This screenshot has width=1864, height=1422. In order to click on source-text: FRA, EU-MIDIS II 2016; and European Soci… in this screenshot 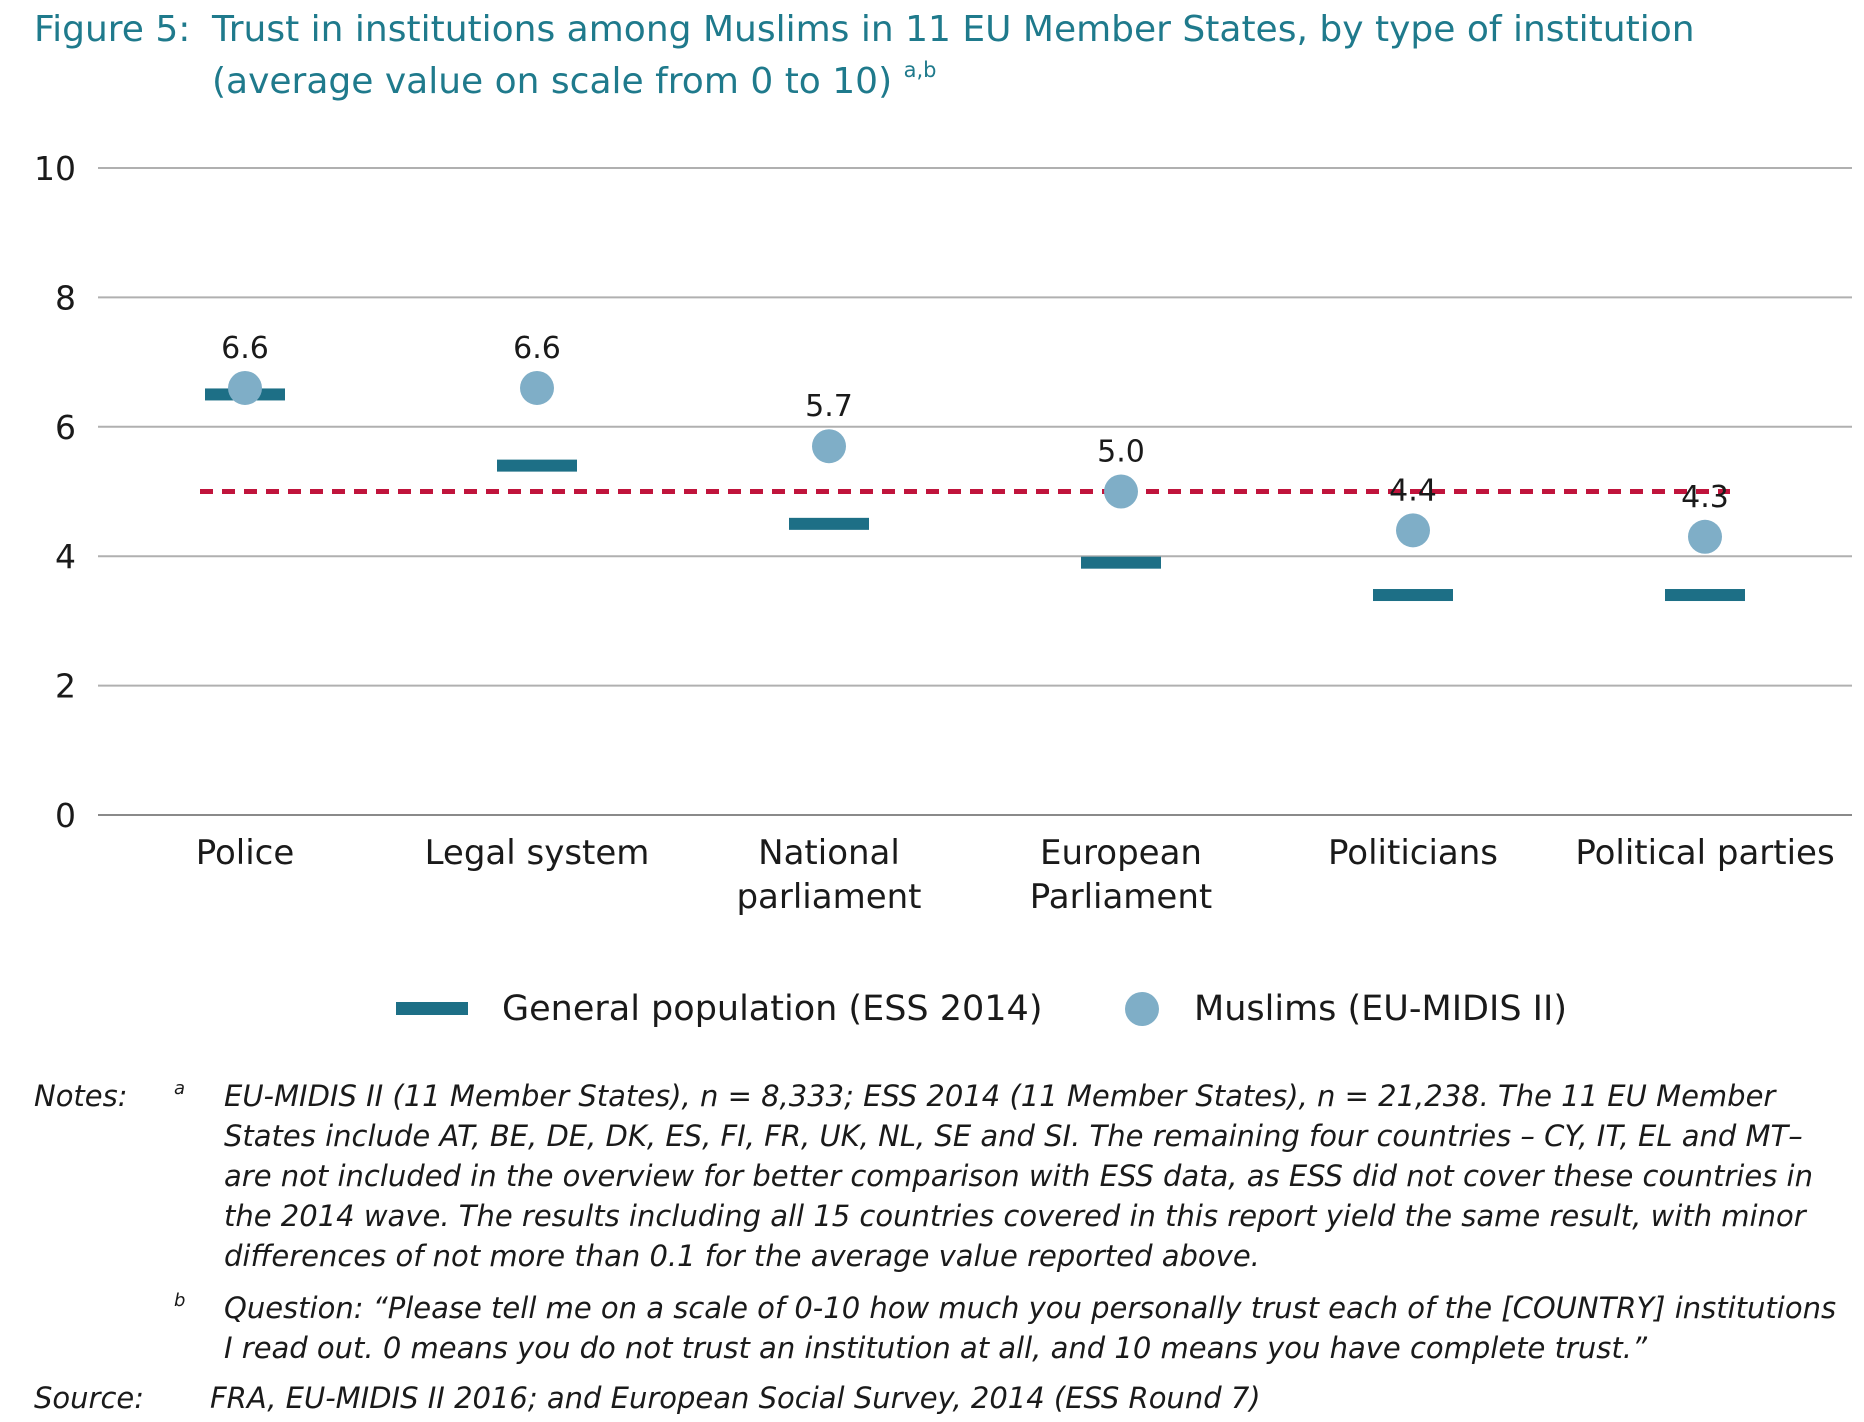, I will do `click(735, 1398)`.